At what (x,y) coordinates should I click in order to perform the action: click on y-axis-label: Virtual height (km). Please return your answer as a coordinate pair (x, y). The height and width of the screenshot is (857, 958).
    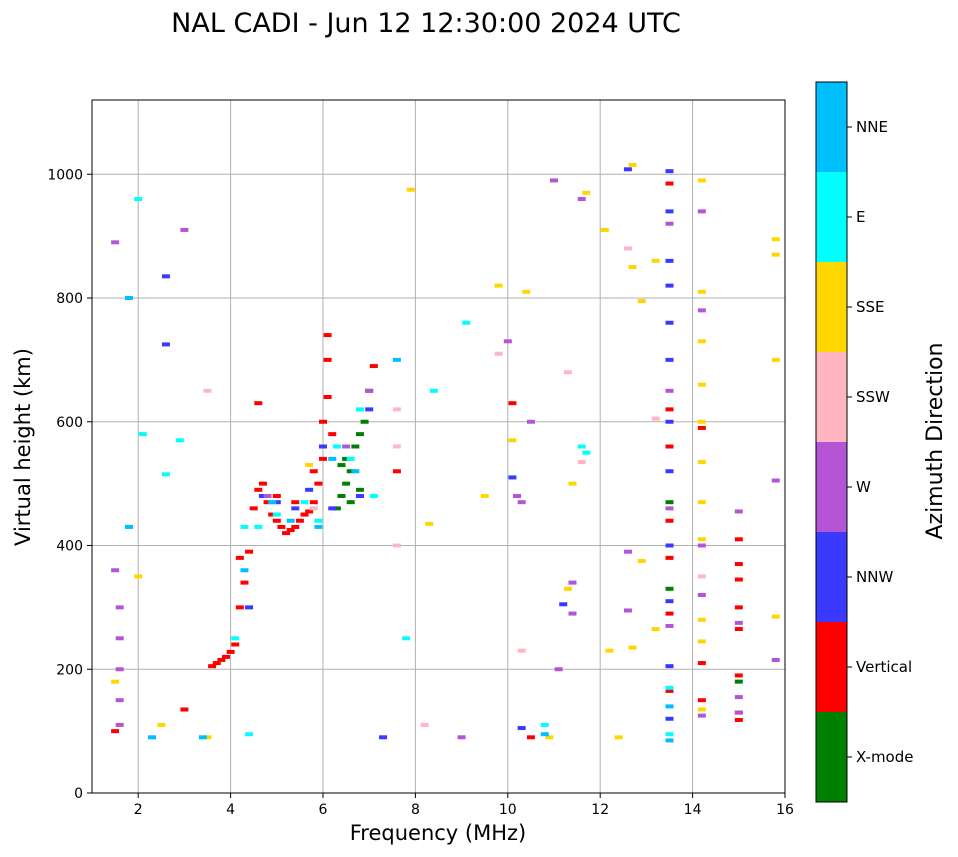
    Looking at the image, I should click on (23, 447).